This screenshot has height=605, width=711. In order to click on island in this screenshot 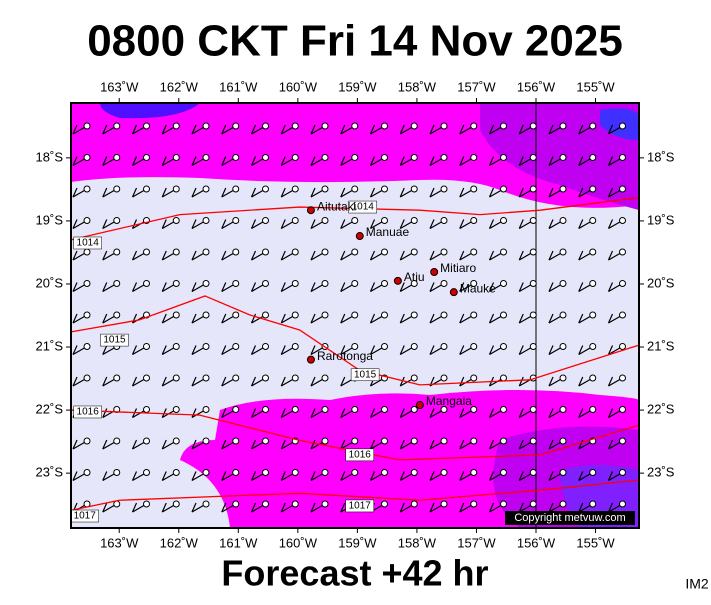, I will do `click(310, 210)`.